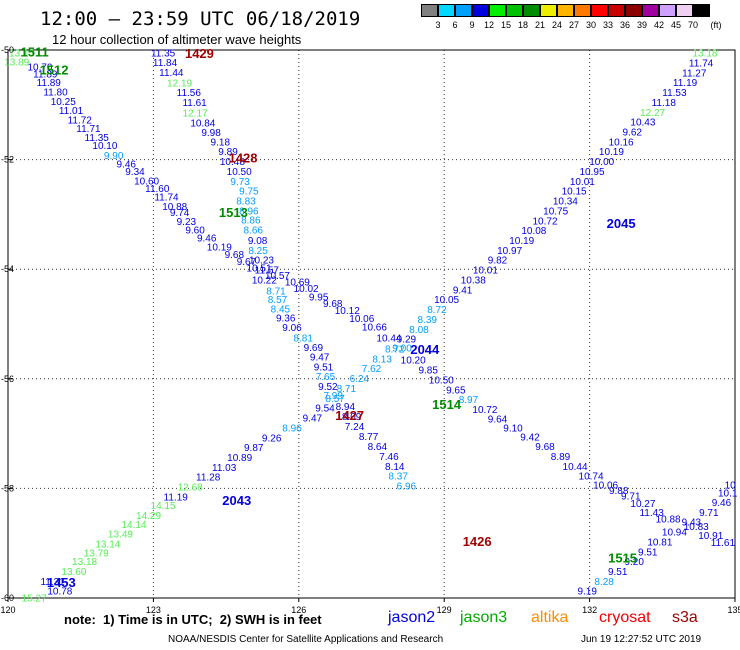 The height and width of the screenshot is (650, 740). Describe the element at coordinates (249, 211) in the screenshot. I see `swh-value: 8.96` at that location.